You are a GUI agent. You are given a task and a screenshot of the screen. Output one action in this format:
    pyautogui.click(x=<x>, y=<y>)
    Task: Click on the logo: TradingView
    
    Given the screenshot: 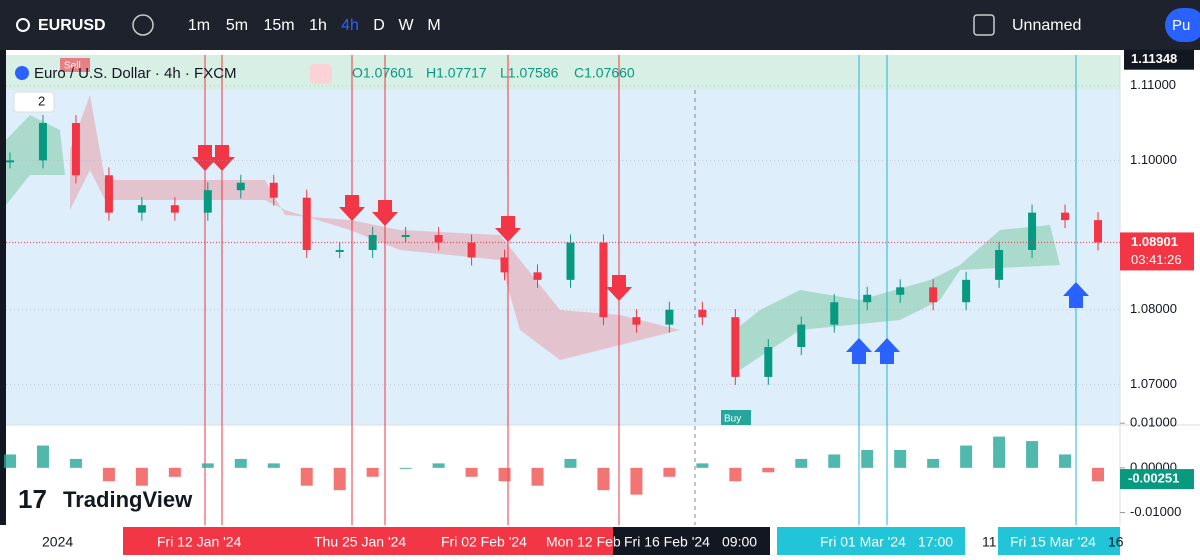 What is the action you would take?
    pyautogui.click(x=128, y=499)
    